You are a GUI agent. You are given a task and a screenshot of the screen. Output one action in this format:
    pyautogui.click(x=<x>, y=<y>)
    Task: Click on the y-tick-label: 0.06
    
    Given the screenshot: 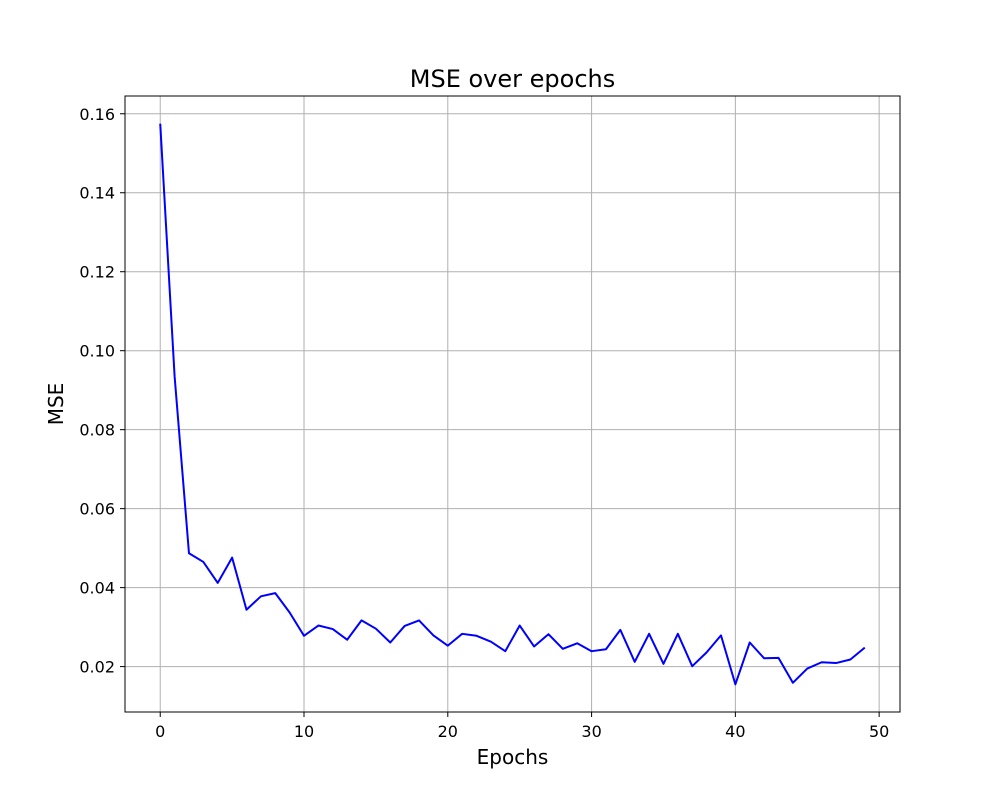 What is the action you would take?
    pyautogui.click(x=97, y=509)
    